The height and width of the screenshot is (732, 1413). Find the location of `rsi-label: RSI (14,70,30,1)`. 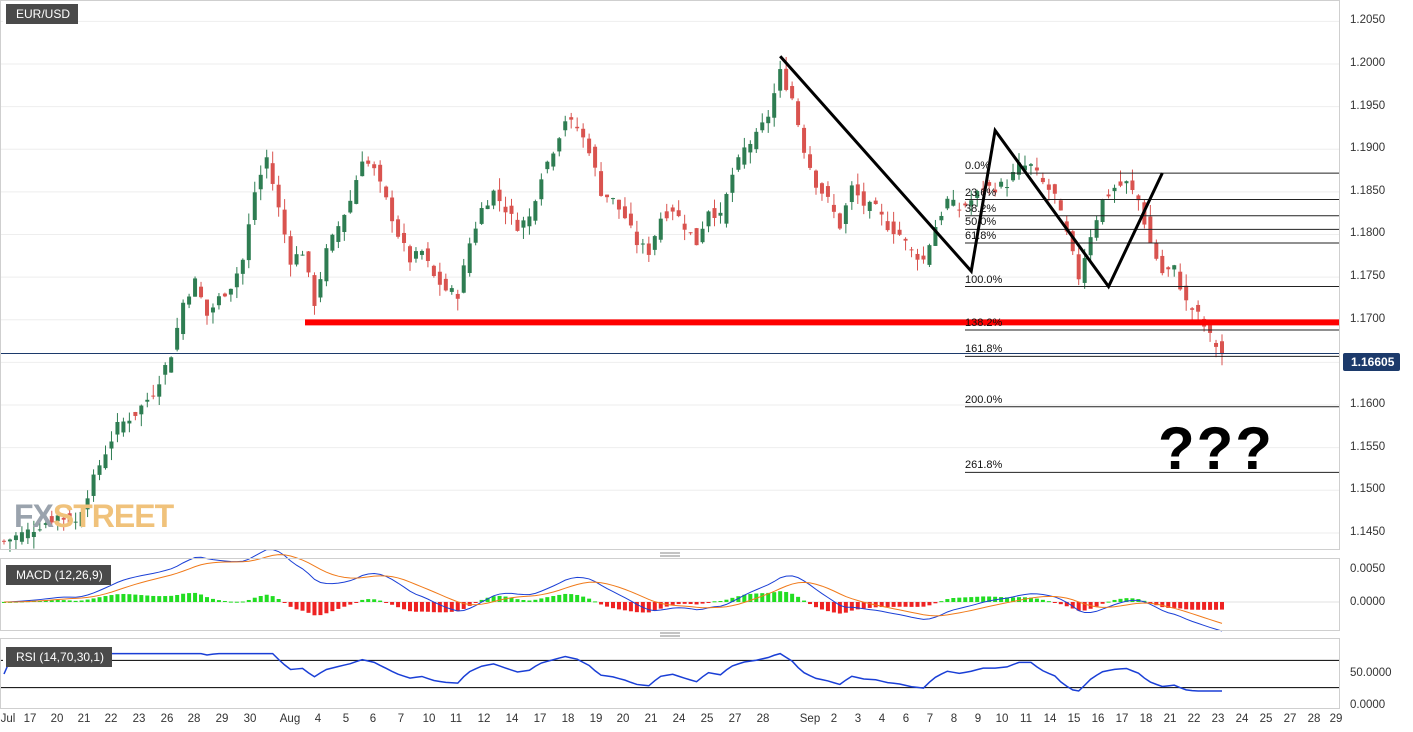

rsi-label: RSI (14,70,30,1) is located at coordinates (58, 657).